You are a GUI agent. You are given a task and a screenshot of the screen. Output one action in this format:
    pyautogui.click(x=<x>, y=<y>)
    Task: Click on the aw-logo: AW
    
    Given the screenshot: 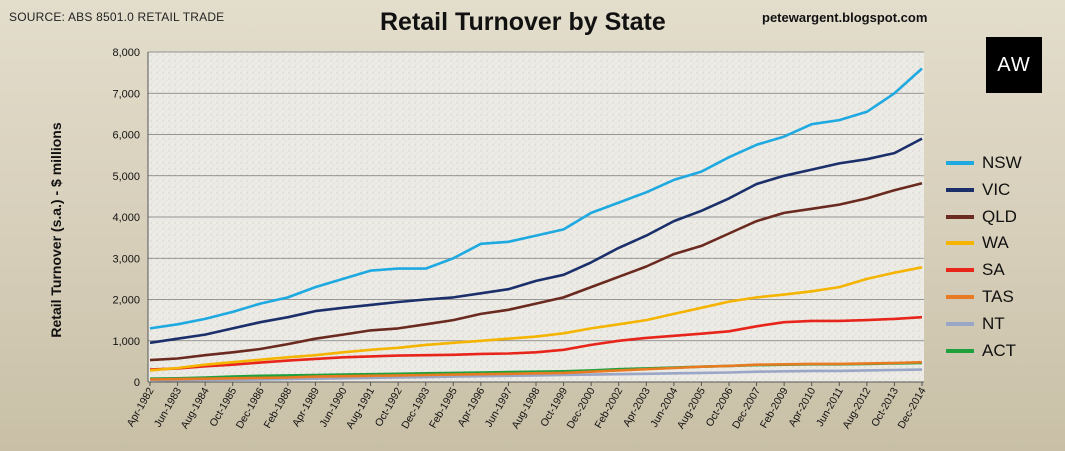 What is the action you would take?
    pyautogui.click(x=1014, y=65)
    